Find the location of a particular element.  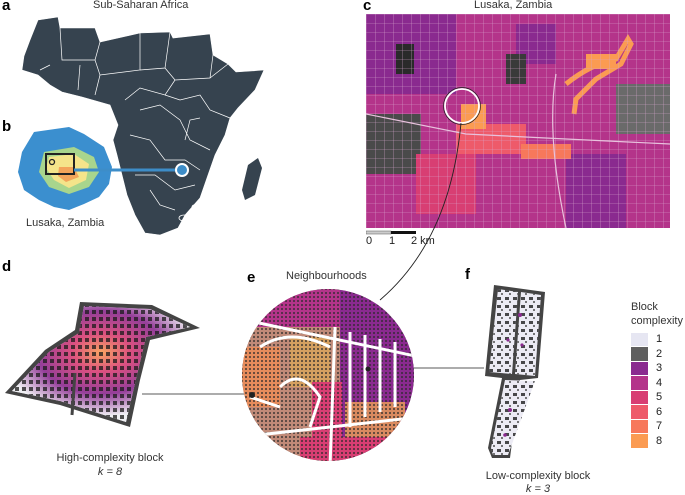

panel-c-label: c is located at coordinates (367, 7).